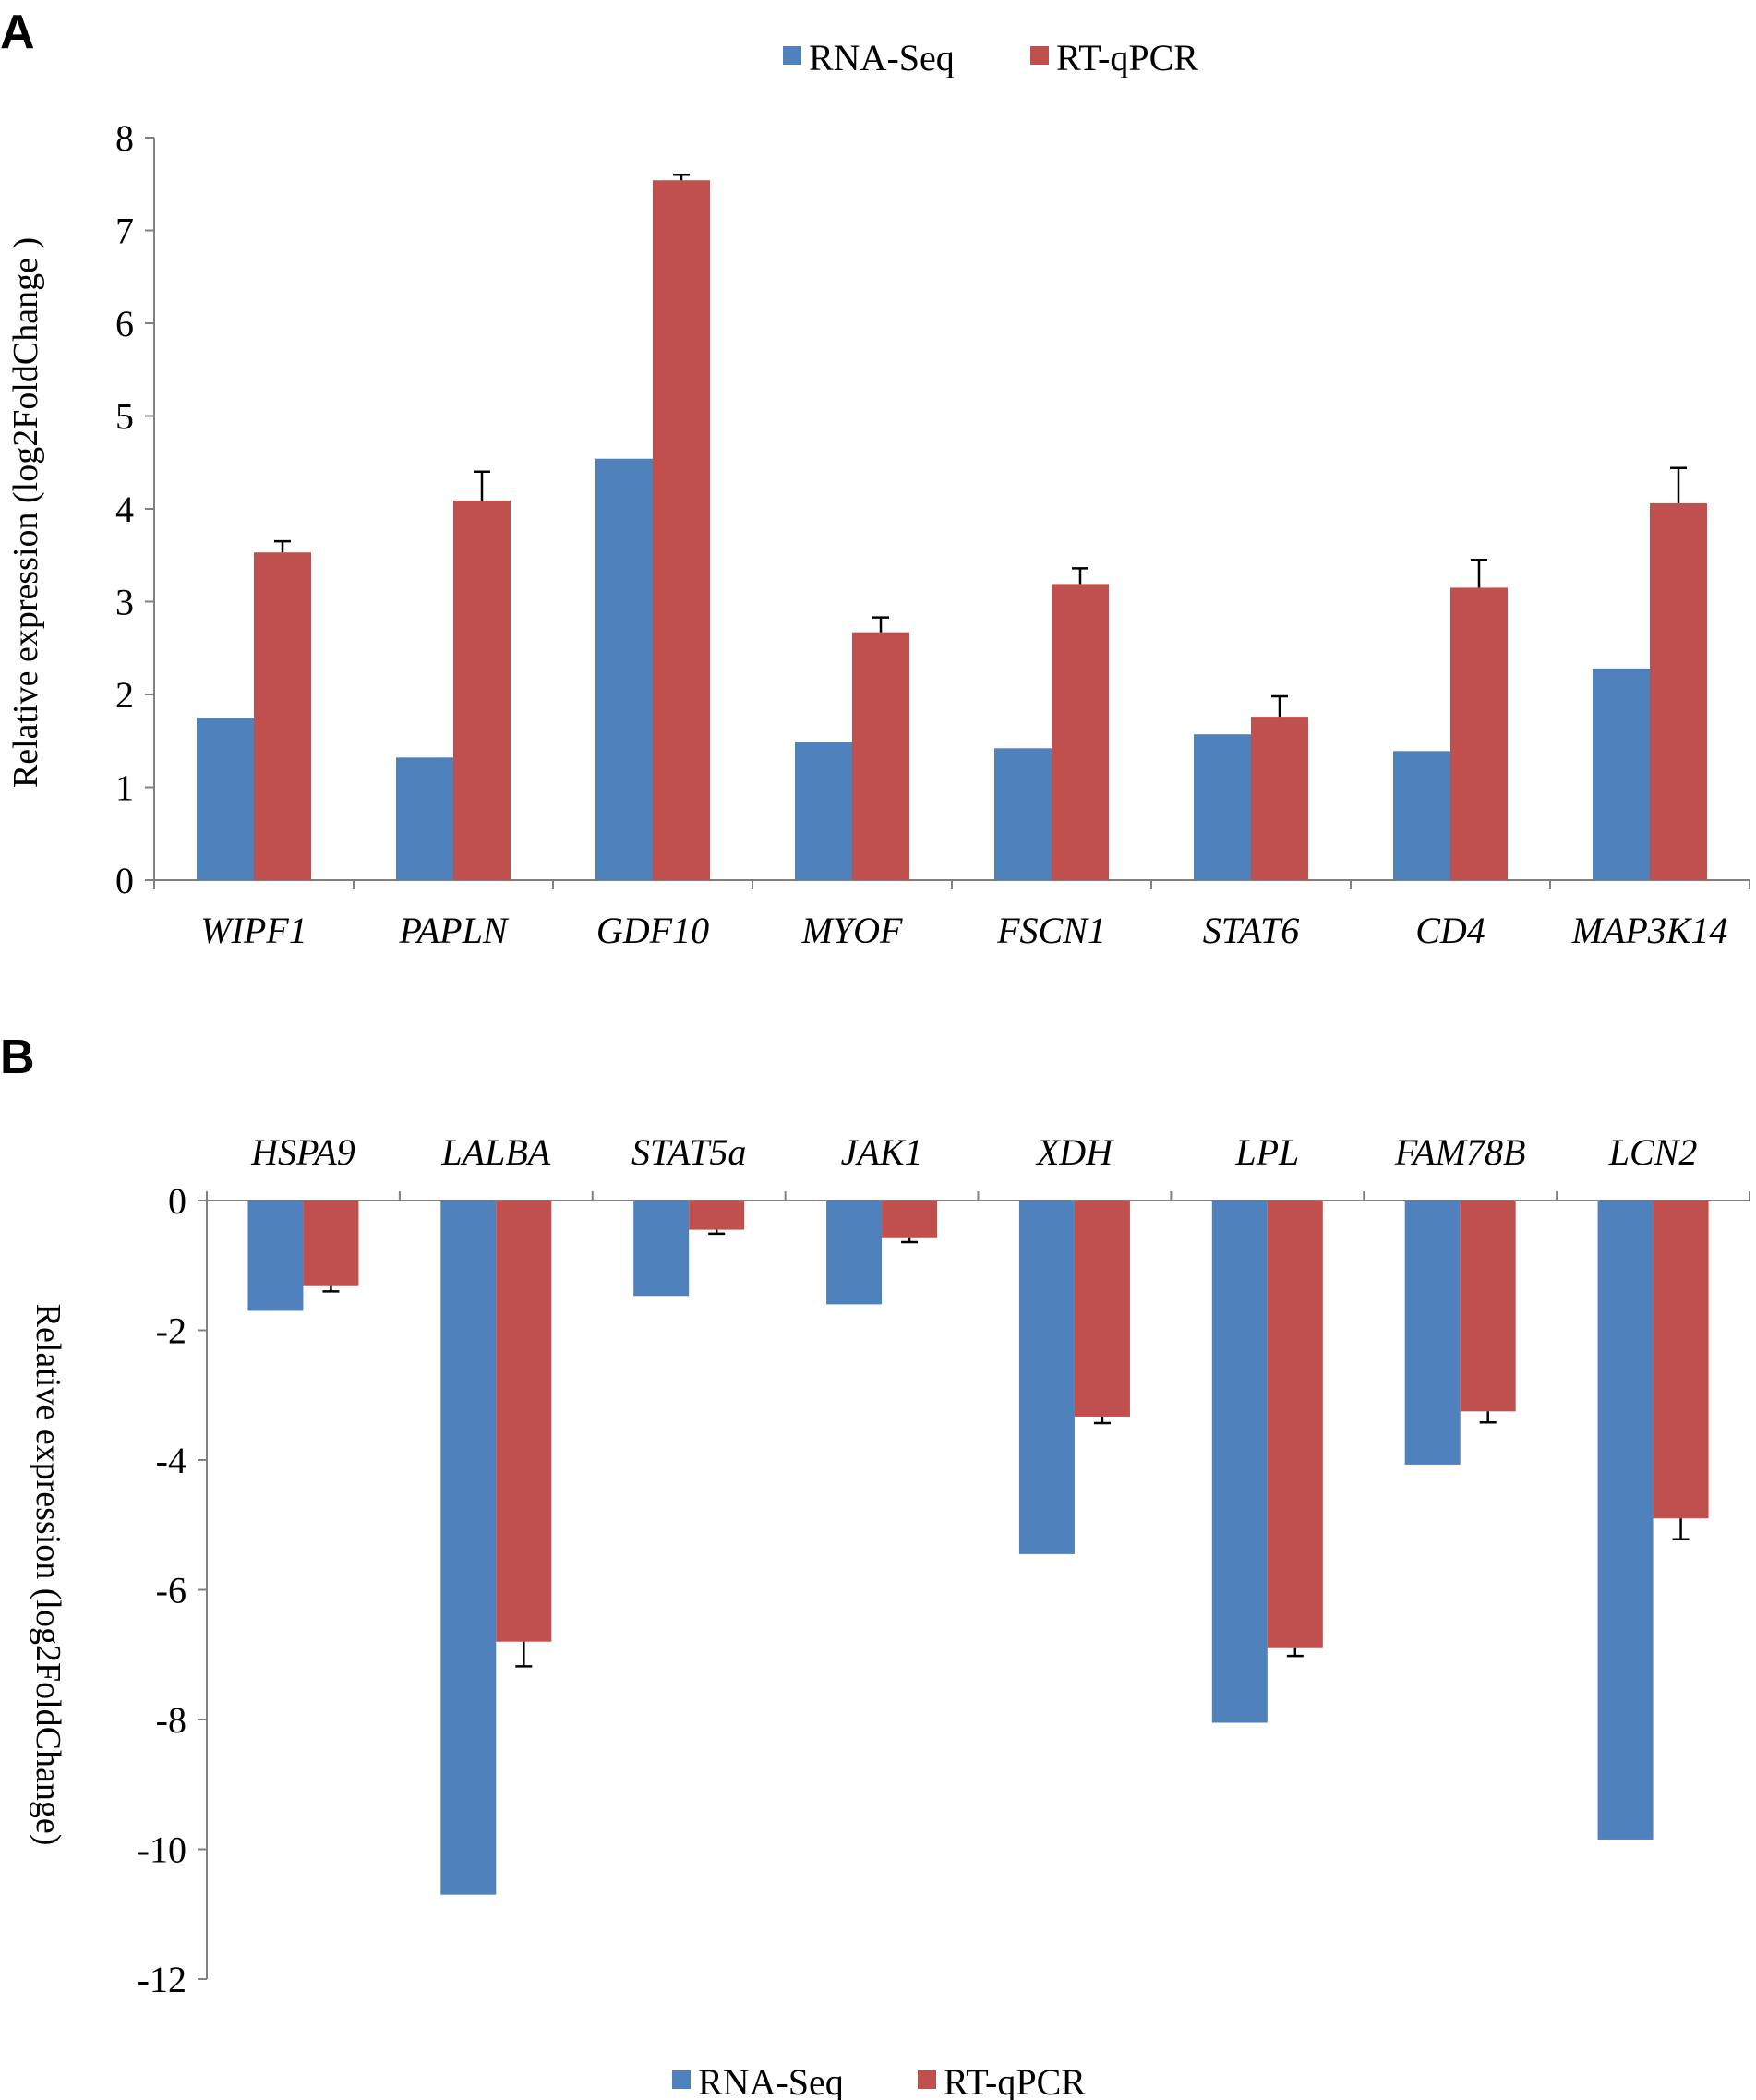 This screenshot has height=2100, width=1756. I want to click on chart-b-y-tick-label: -10, so click(162, 1850).